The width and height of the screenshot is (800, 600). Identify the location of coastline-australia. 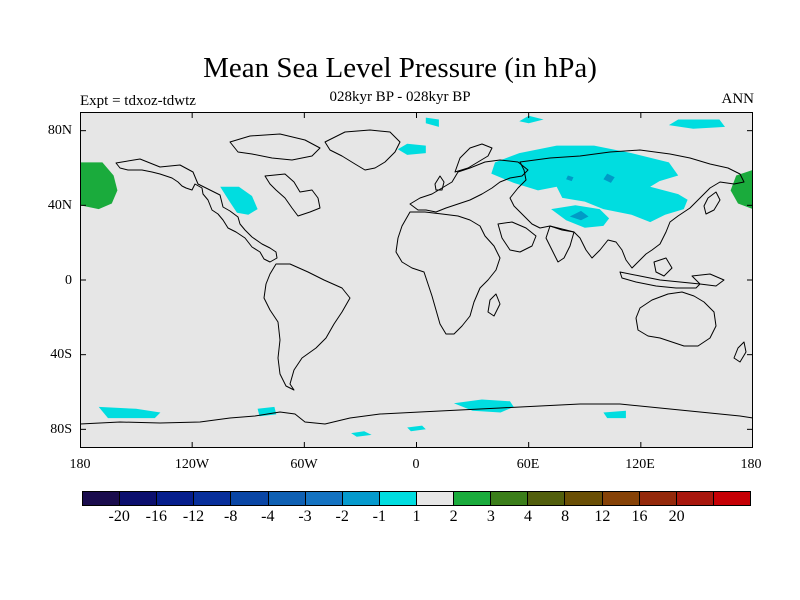
(676, 319).